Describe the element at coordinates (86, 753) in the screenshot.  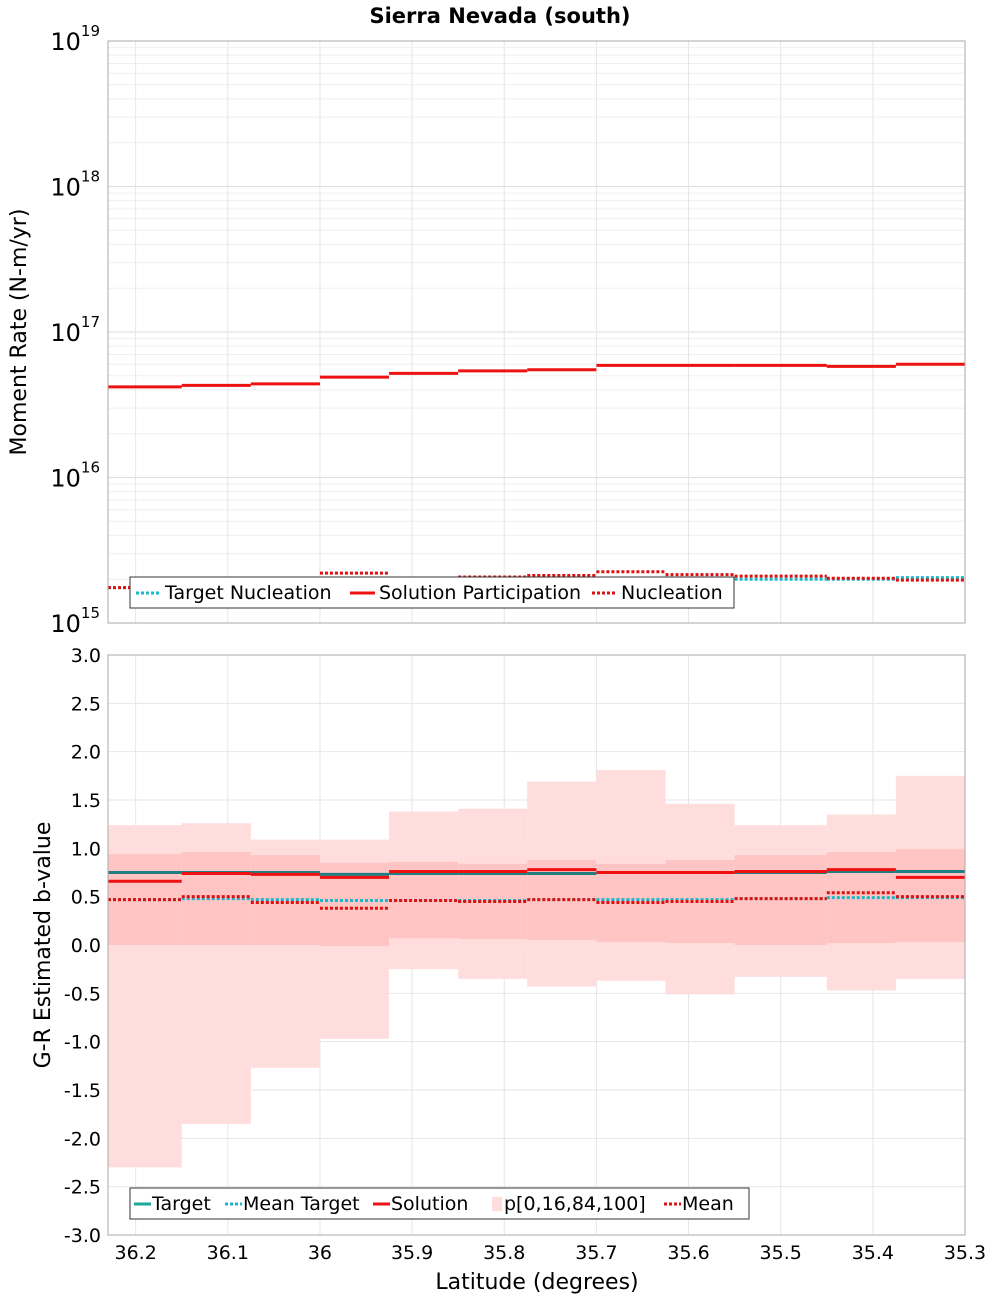
I see `y-tick-label: 2.0` at that location.